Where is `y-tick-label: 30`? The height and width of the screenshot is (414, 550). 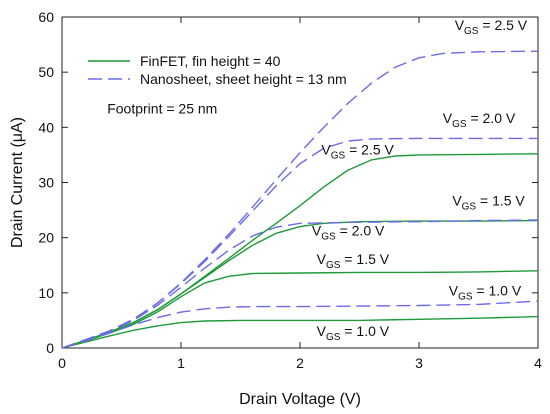 y-tick-label: 30 is located at coordinates (46, 183).